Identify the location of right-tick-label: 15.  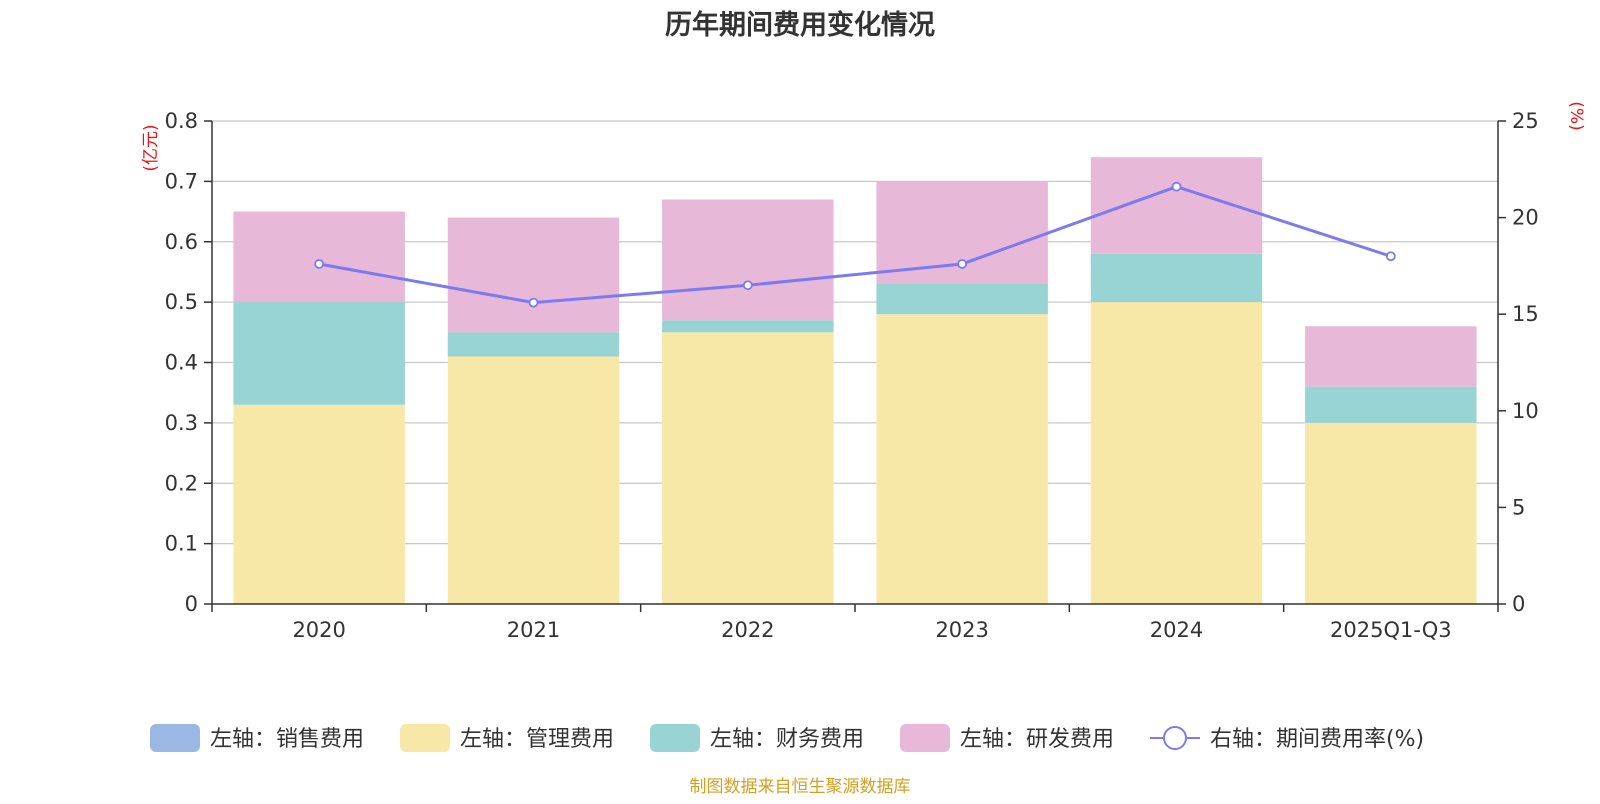
(1525, 314).